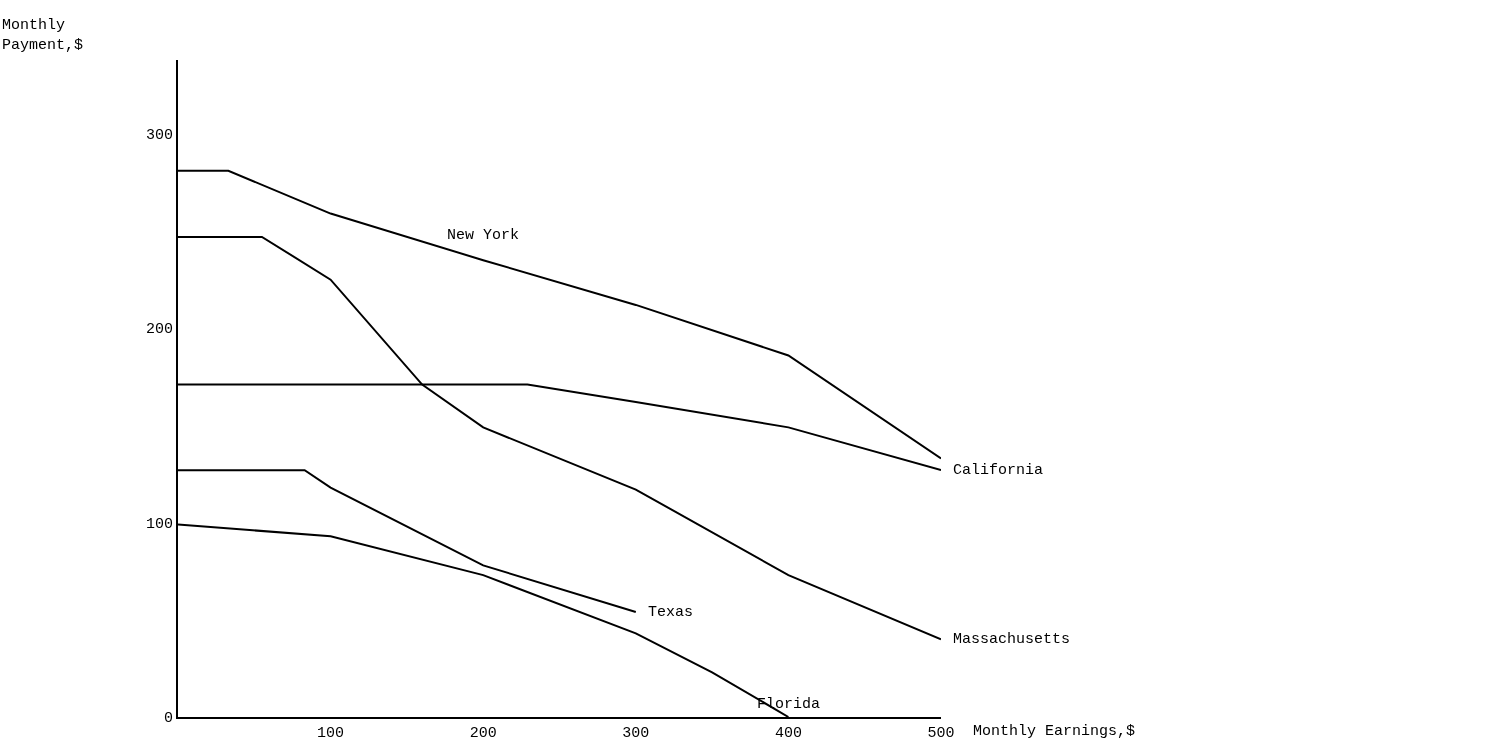 The width and height of the screenshot is (1503, 751). What do you see at coordinates (1054, 731) in the screenshot?
I see `x-axis-title: Monthly Earnings,$` at bounding box center [1054, 731].